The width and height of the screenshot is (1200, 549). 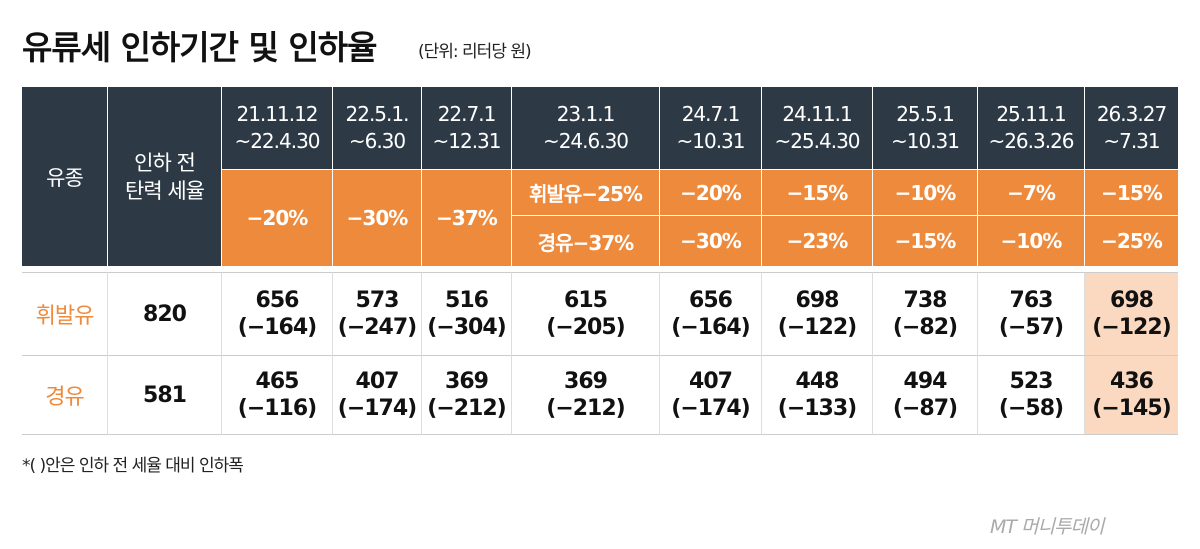 I want to click on price: 465, so click(x=277, y=381).